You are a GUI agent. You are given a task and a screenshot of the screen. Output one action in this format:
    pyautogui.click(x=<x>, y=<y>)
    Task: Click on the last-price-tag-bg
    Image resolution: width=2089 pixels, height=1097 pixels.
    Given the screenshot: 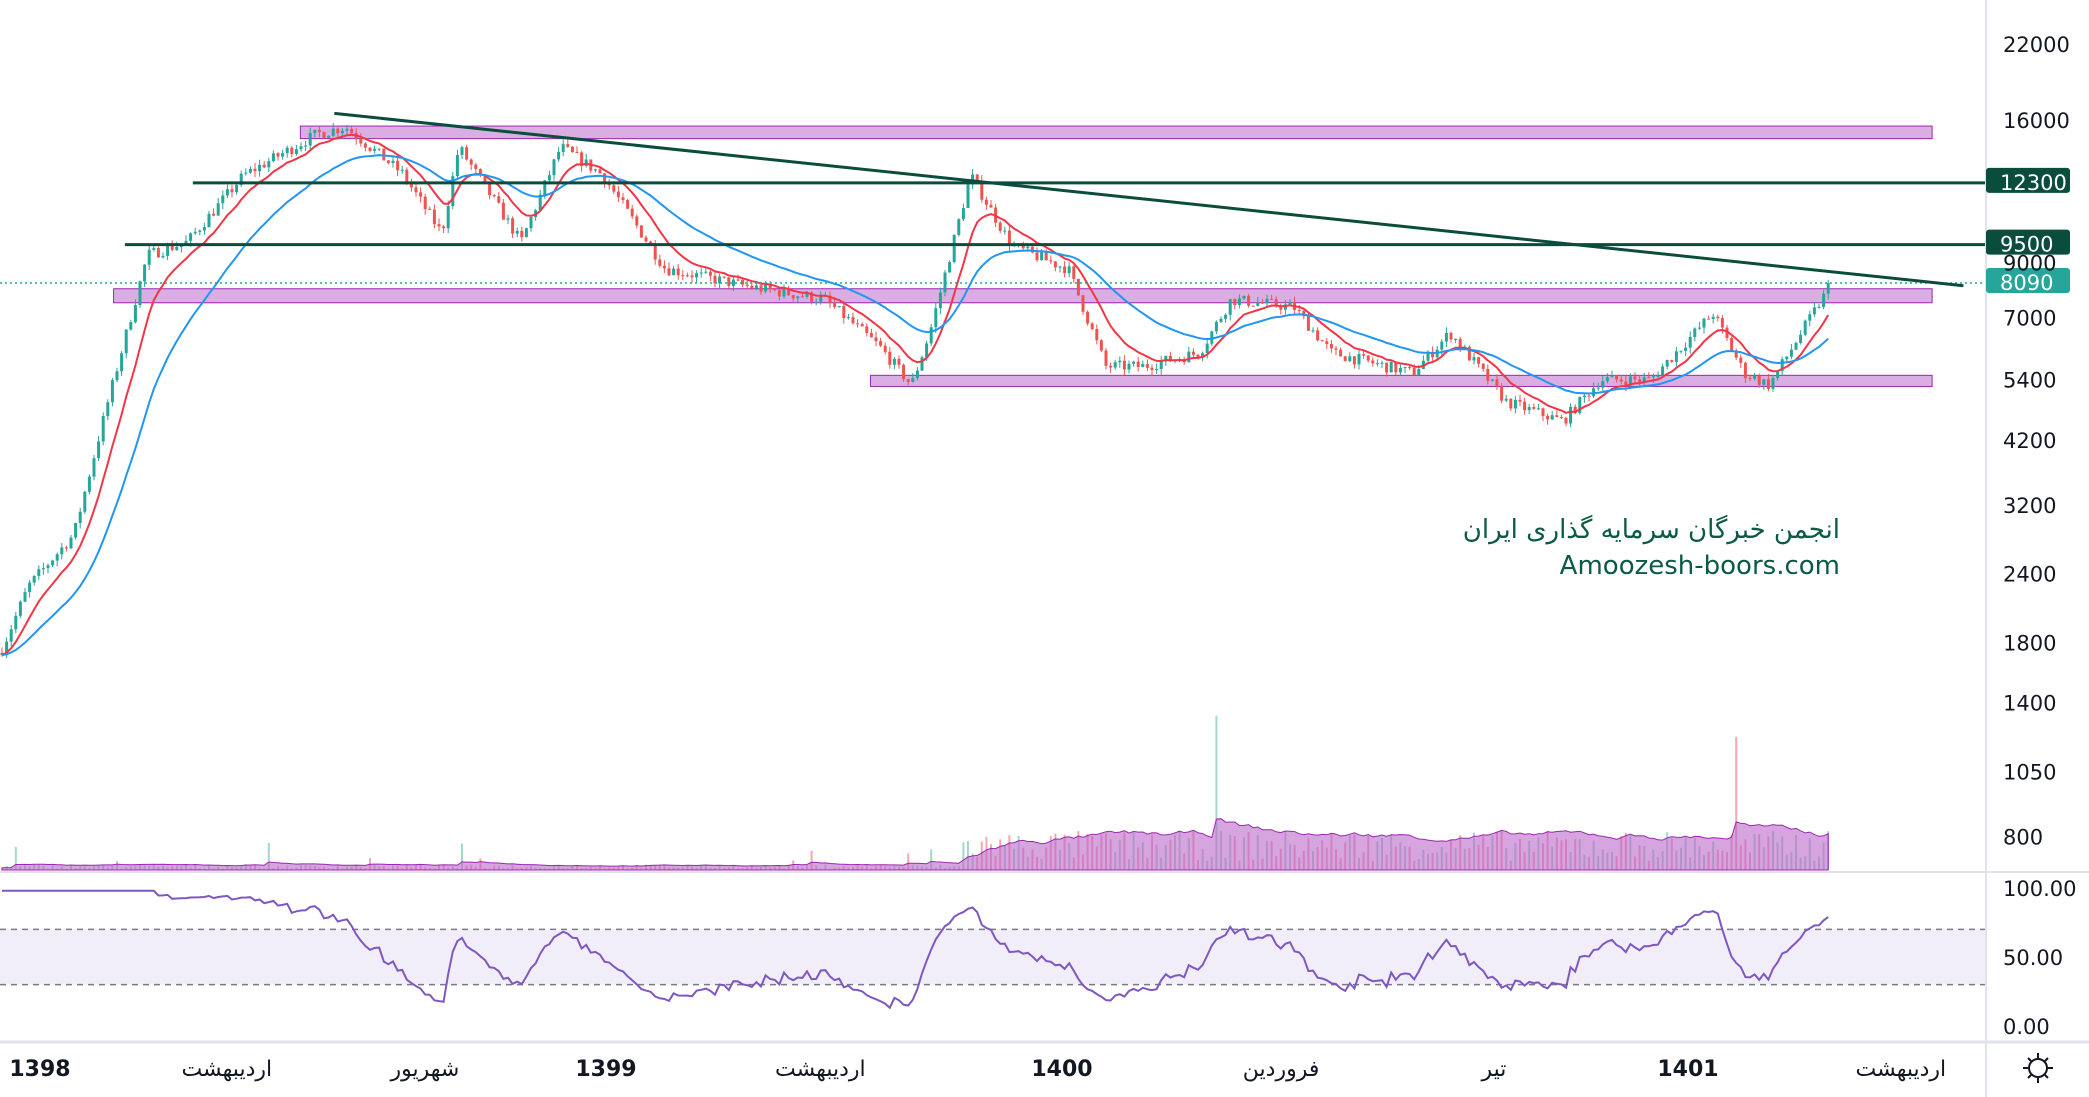 What is the action you would take?
    pyautogui.click(x=2028, y=281)
    